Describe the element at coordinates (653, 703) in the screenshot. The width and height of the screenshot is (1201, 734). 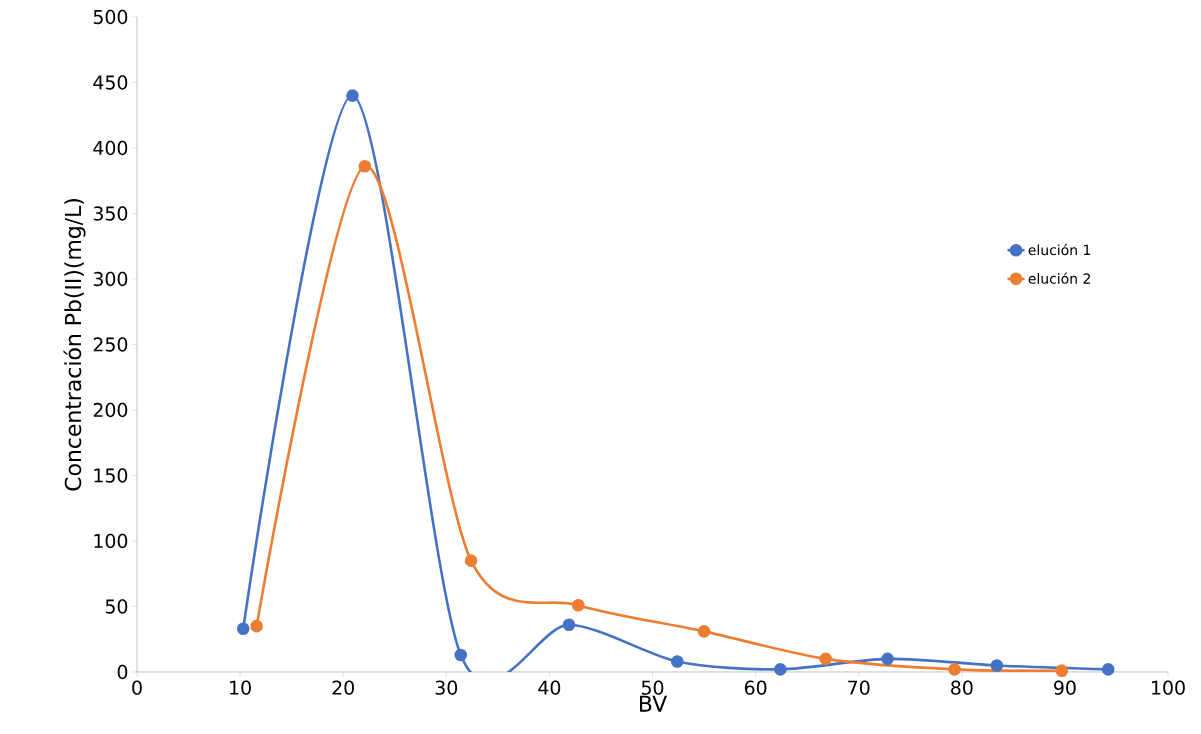
I see `x-axis-title: BV` at that location.